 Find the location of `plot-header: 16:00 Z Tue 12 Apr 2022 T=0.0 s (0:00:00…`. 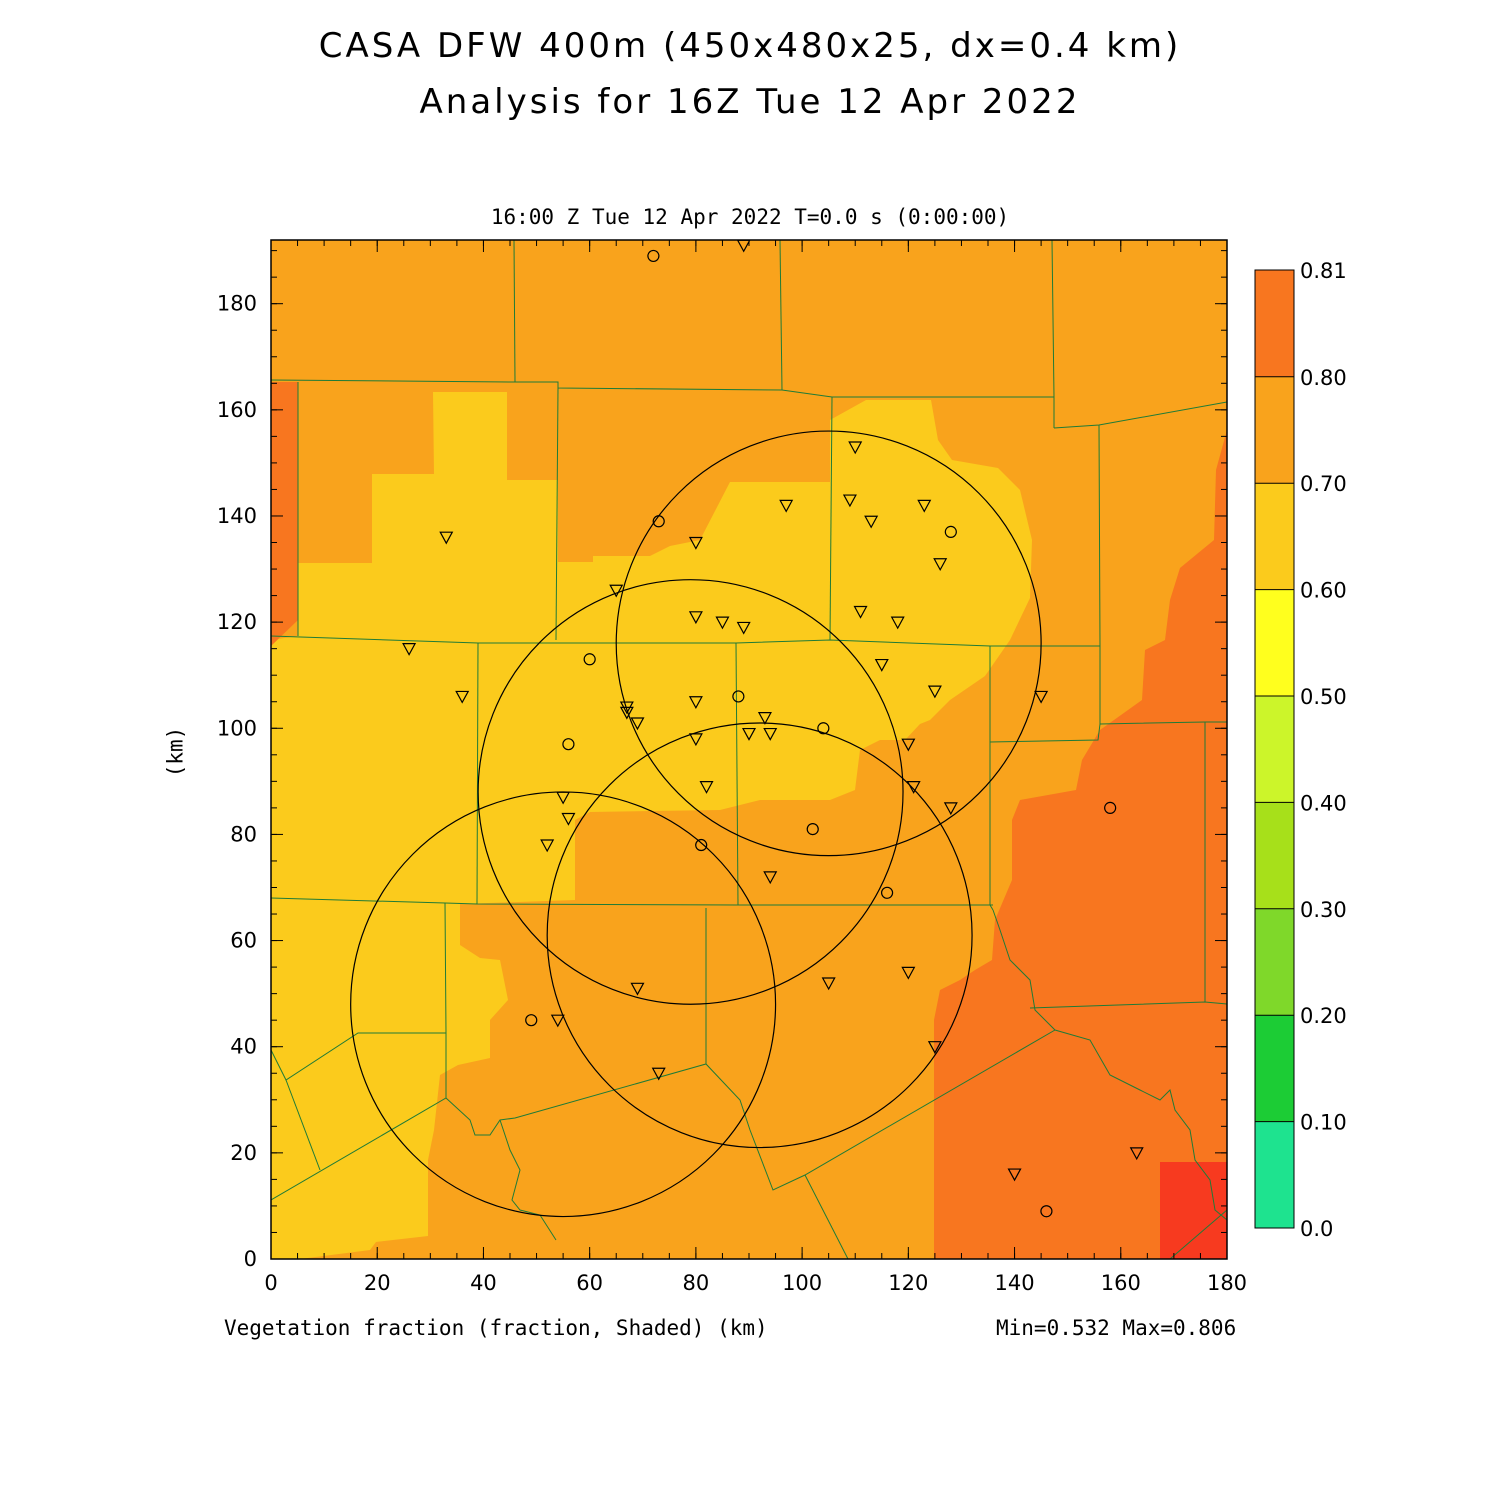

plot-header: 16:00 Z Tue 12 Apr 2022 T=0.0 s (0:00:00… is located at coordinates (750, 217).